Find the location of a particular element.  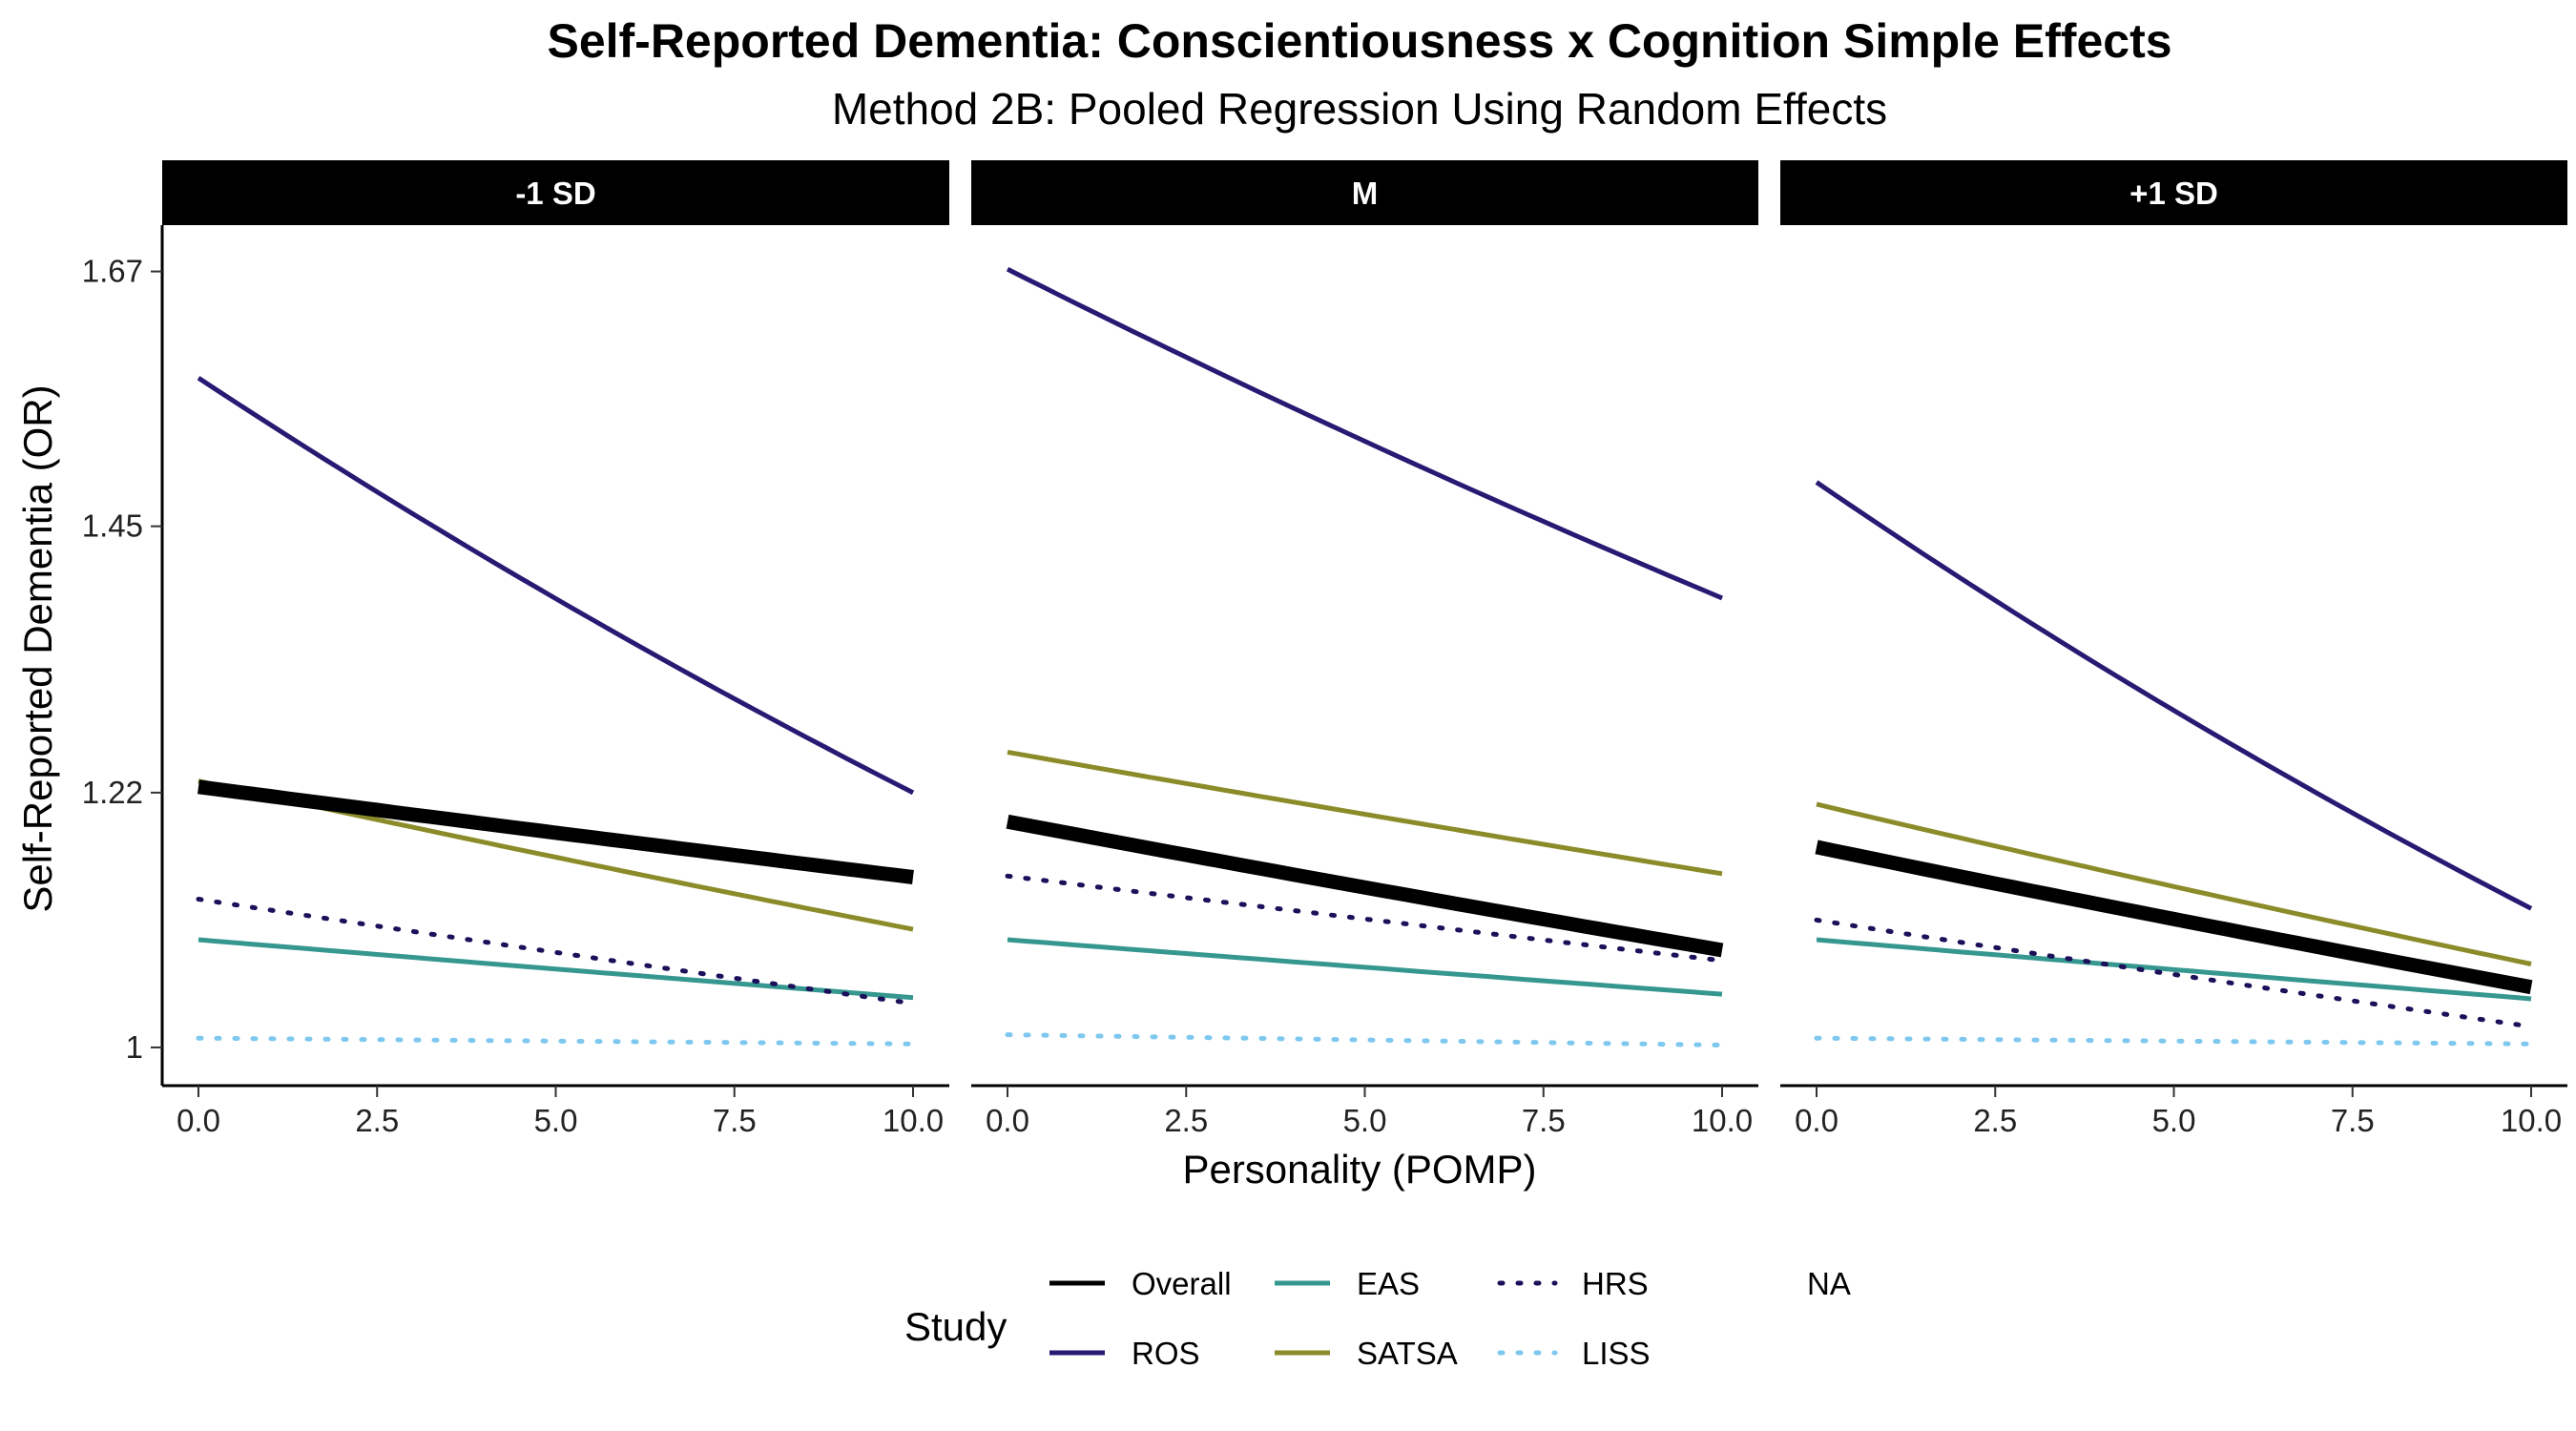

legend: Study Overall ROS EAS SATSA HRS LISS NA is located at coordinates (1377, 1318).